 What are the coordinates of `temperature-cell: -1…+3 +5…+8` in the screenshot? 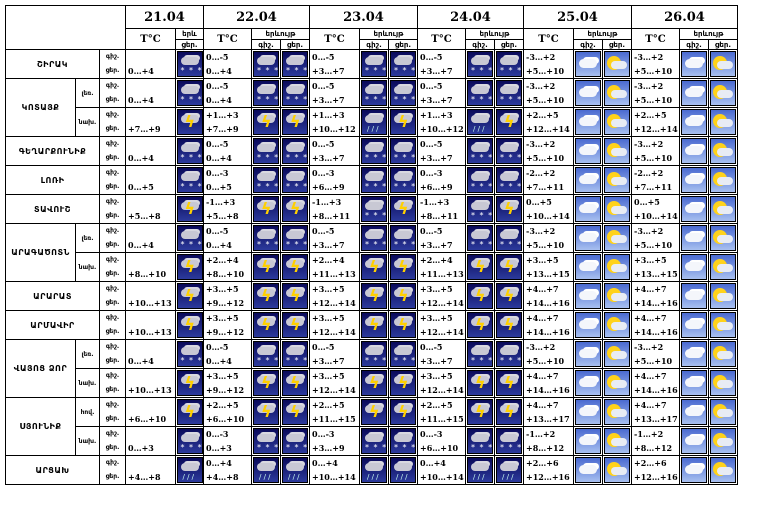 It's located at (227, 209).